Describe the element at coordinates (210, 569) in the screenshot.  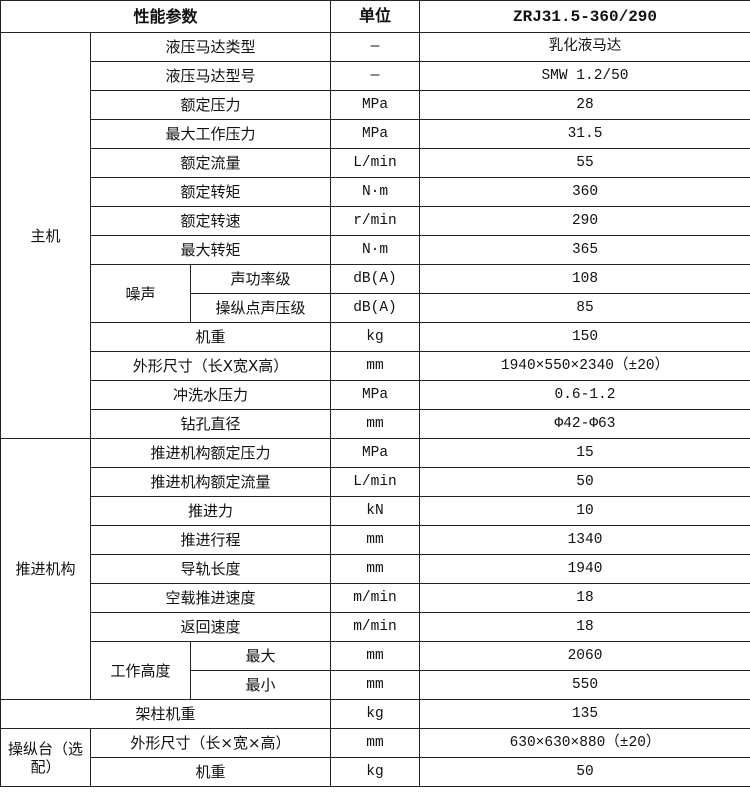
I see `param-label: 导轨长度` at that location.